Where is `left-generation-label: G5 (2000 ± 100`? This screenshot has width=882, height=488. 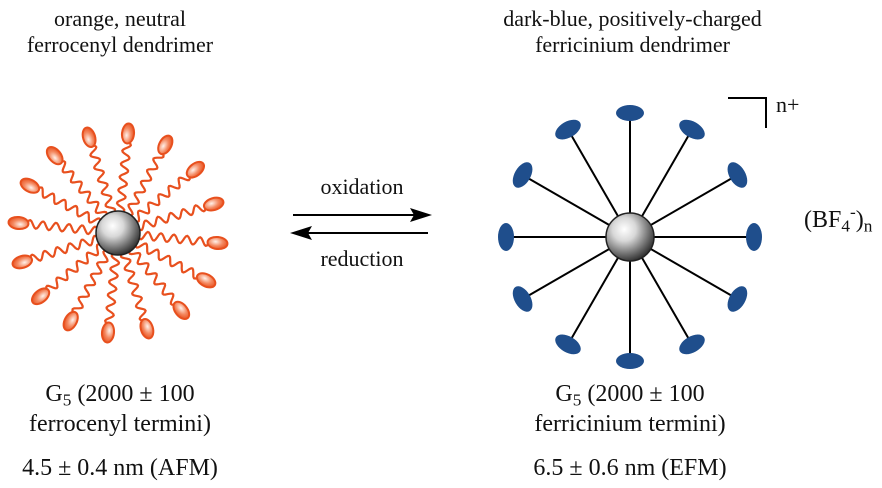 left-generation-label: G5 (2000 ± 100 is located at coordinates (120, 395).